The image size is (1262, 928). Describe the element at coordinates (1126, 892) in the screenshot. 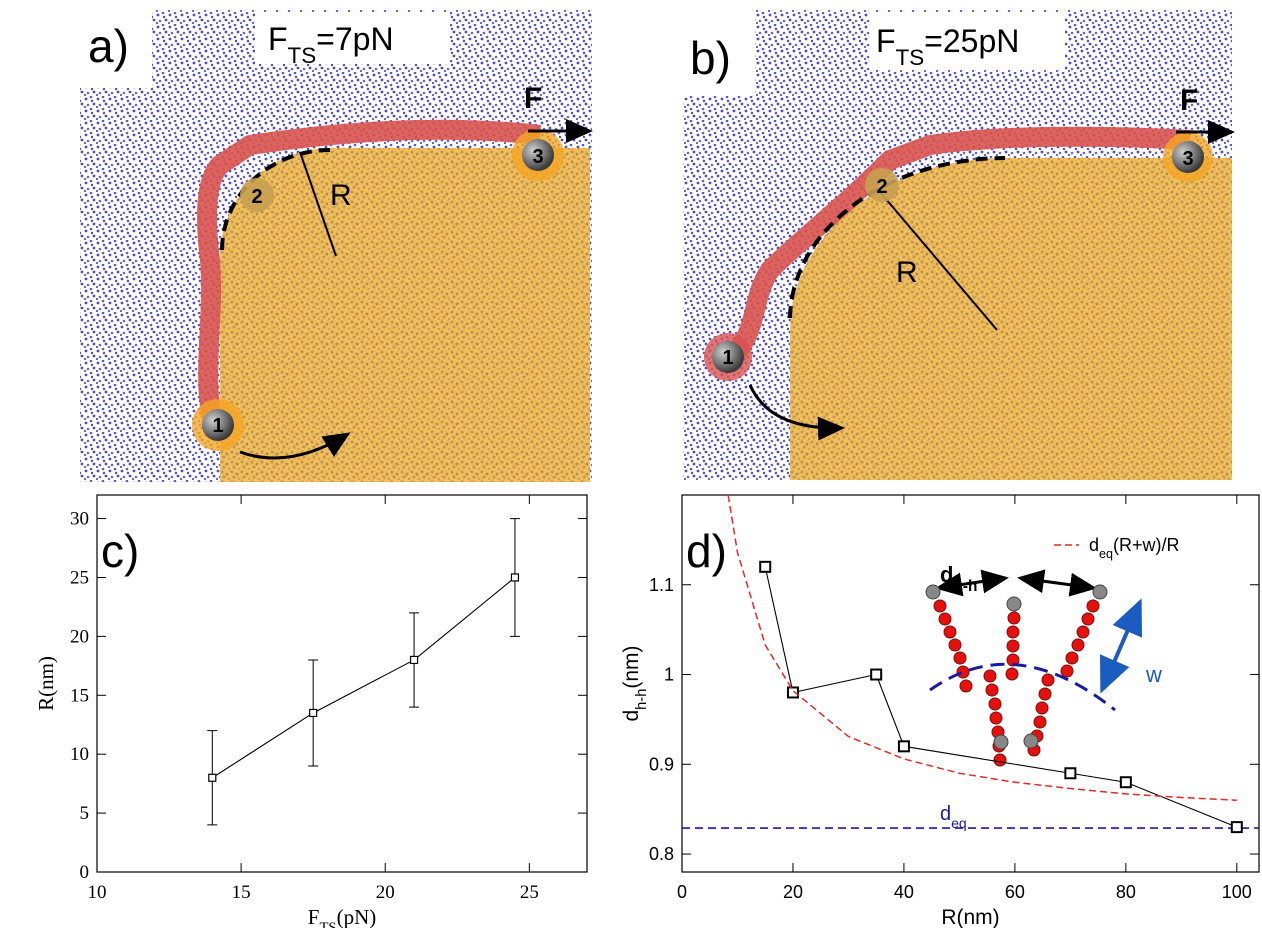

I see `x-tick-label: 80` at that location.